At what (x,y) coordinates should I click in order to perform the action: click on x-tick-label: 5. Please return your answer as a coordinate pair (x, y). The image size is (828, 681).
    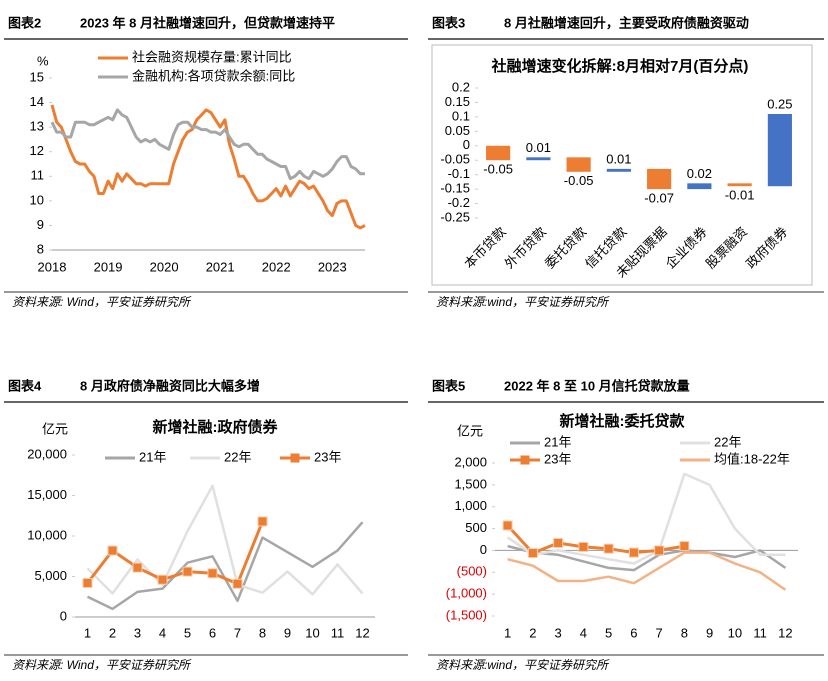
    Looking at the image, I should click on (608, 632).